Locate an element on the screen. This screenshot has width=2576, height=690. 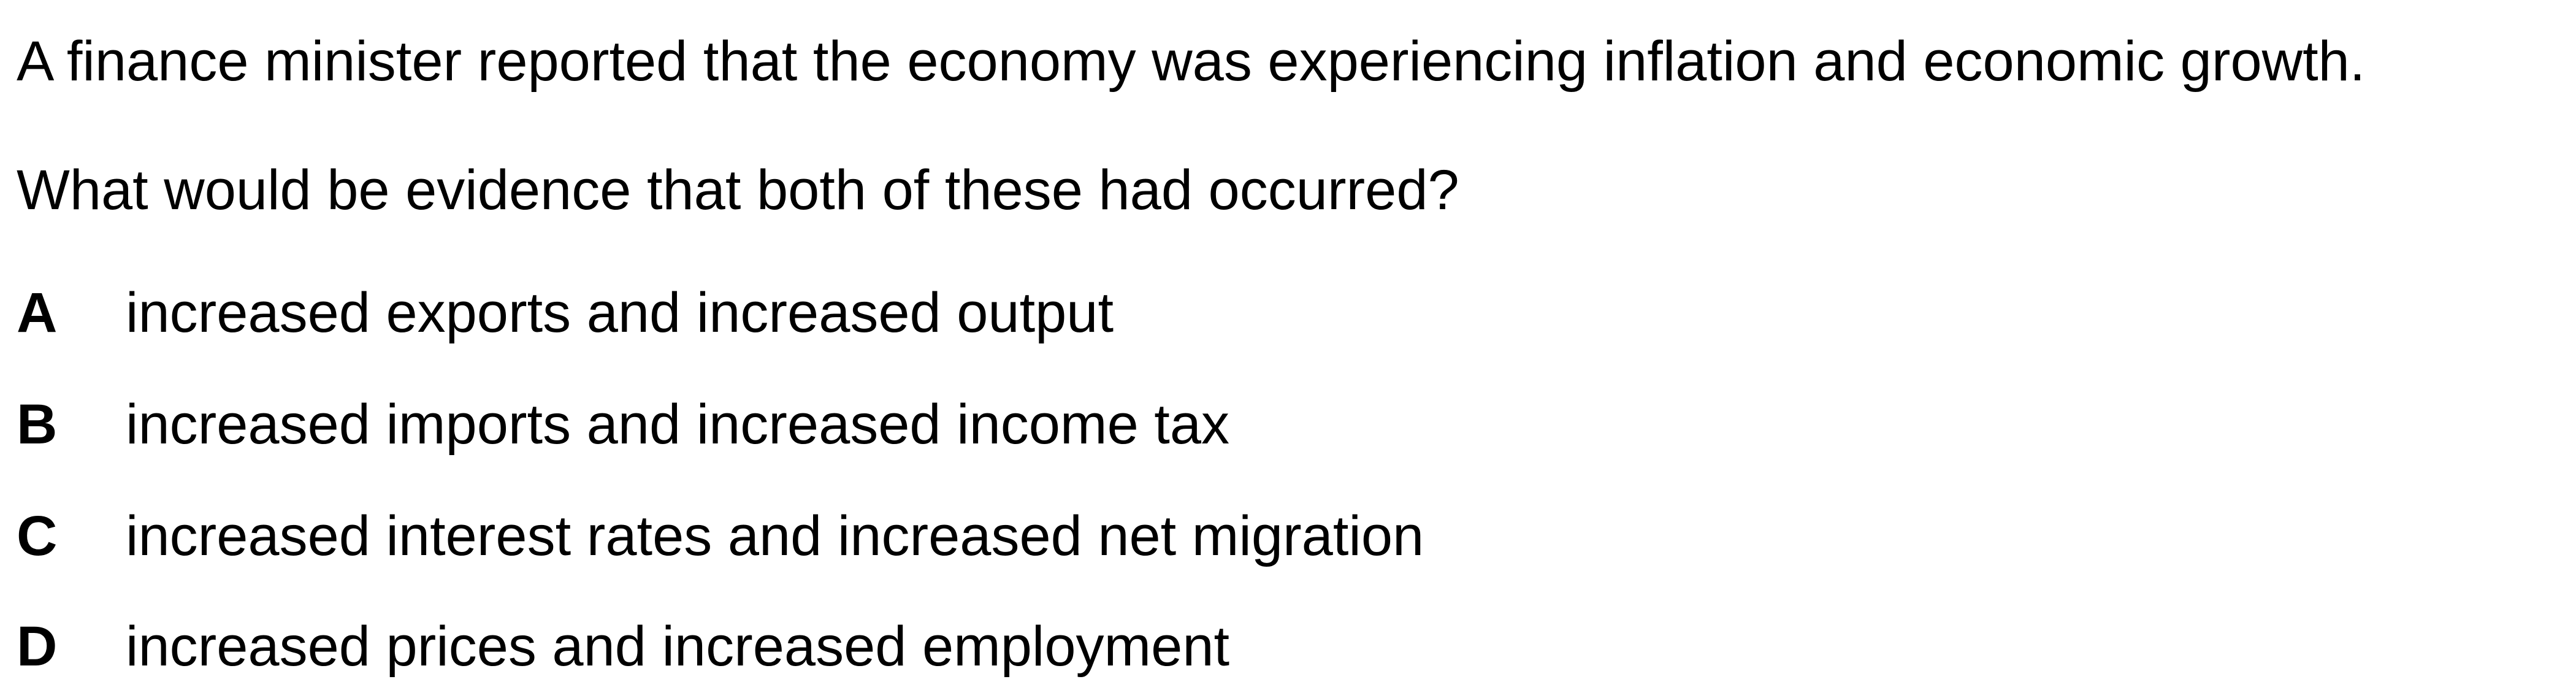
option-letter: A is located at coordinates (37, 313).